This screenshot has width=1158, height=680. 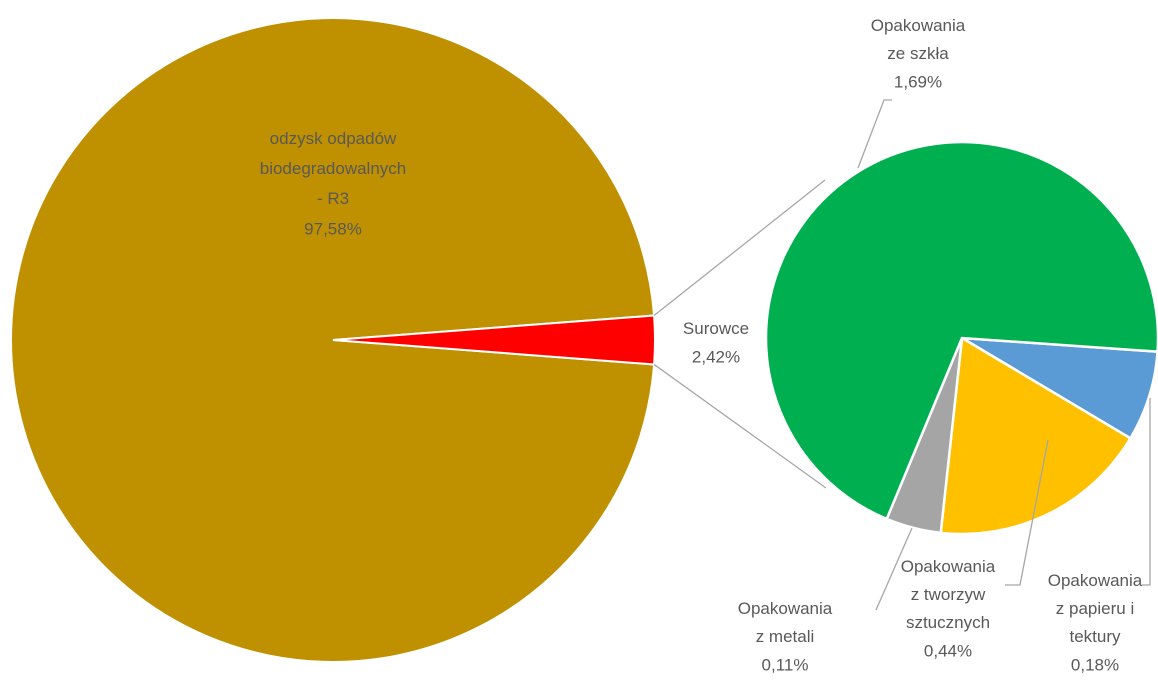 What do you see at coordinates (333, 228) in the screenshot?
I see `data-label-value: 97,58%` at bounding box center [333, 228].